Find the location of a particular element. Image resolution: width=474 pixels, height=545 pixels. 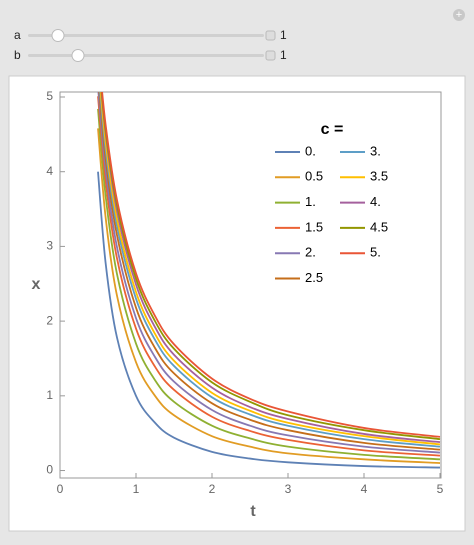

legend-label: 2. is located at coordinates (310, 252).